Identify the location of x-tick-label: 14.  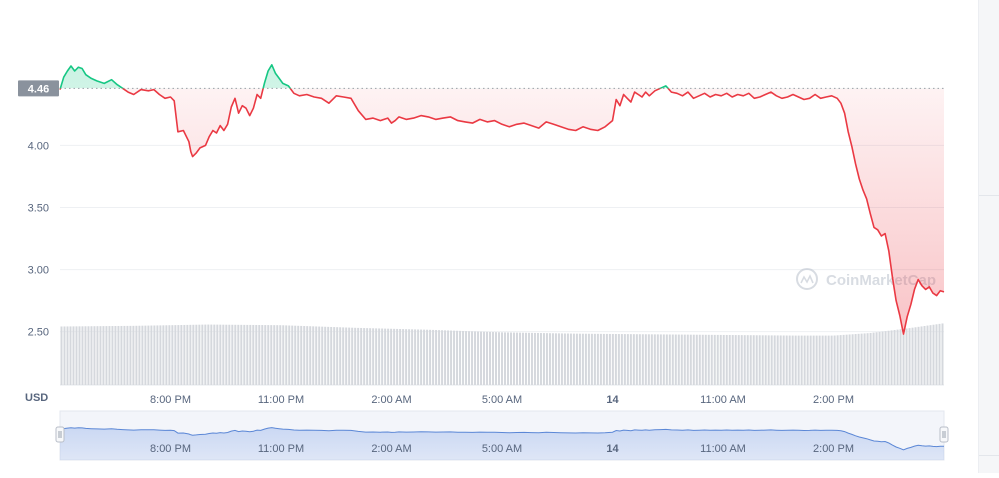
(612, 400).